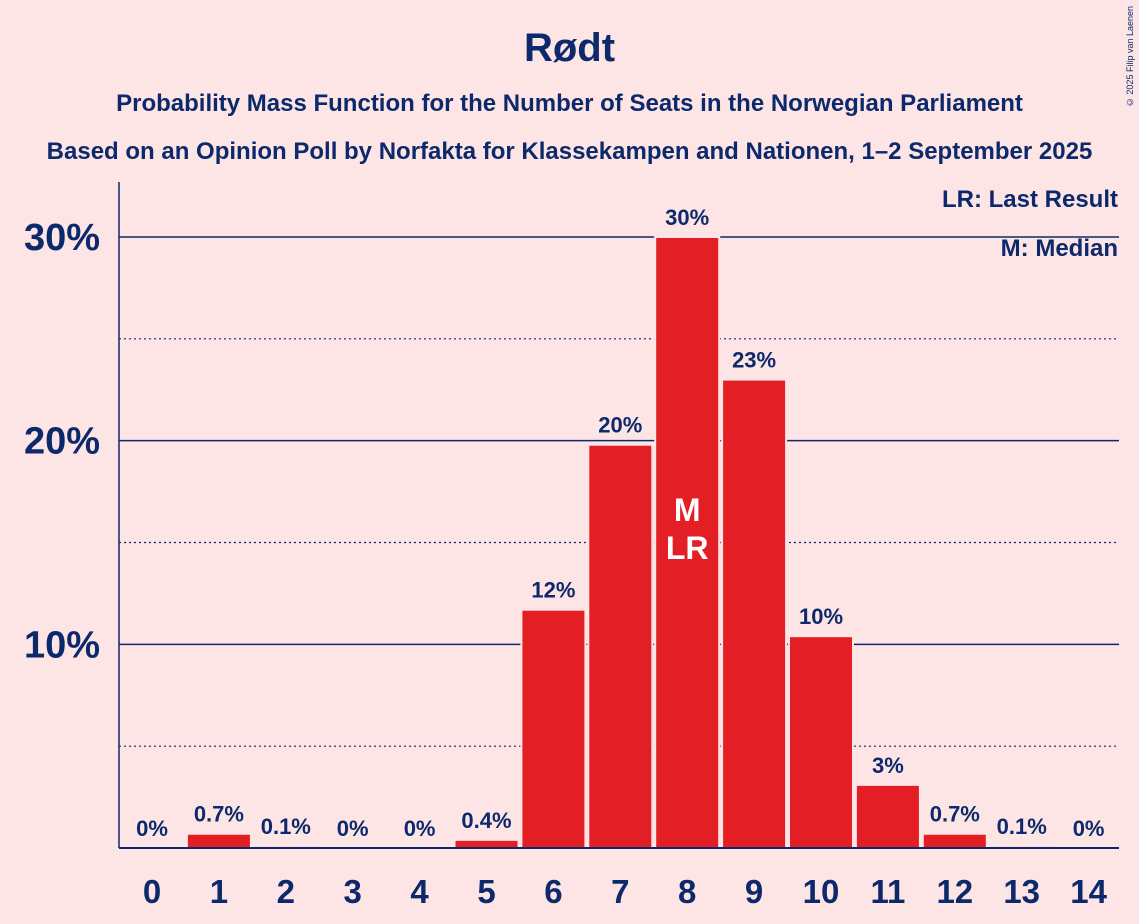 Image resolution: width=1139 pixels, height=924 pixels. What do you see at coordinates (1088, 891) in the screenshot?
I see `x-tick-label: 14` at bounding box center [1088, 891].